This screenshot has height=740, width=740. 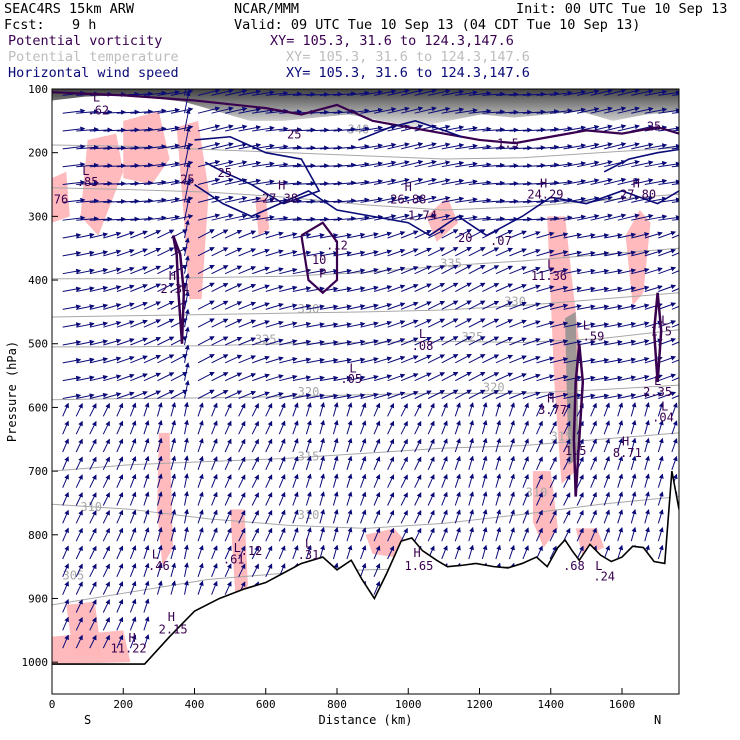 What do you see at coordinates (423, 346) in the screenshot?
I see `extremum-label: .08` at bounding box center [423, 346].